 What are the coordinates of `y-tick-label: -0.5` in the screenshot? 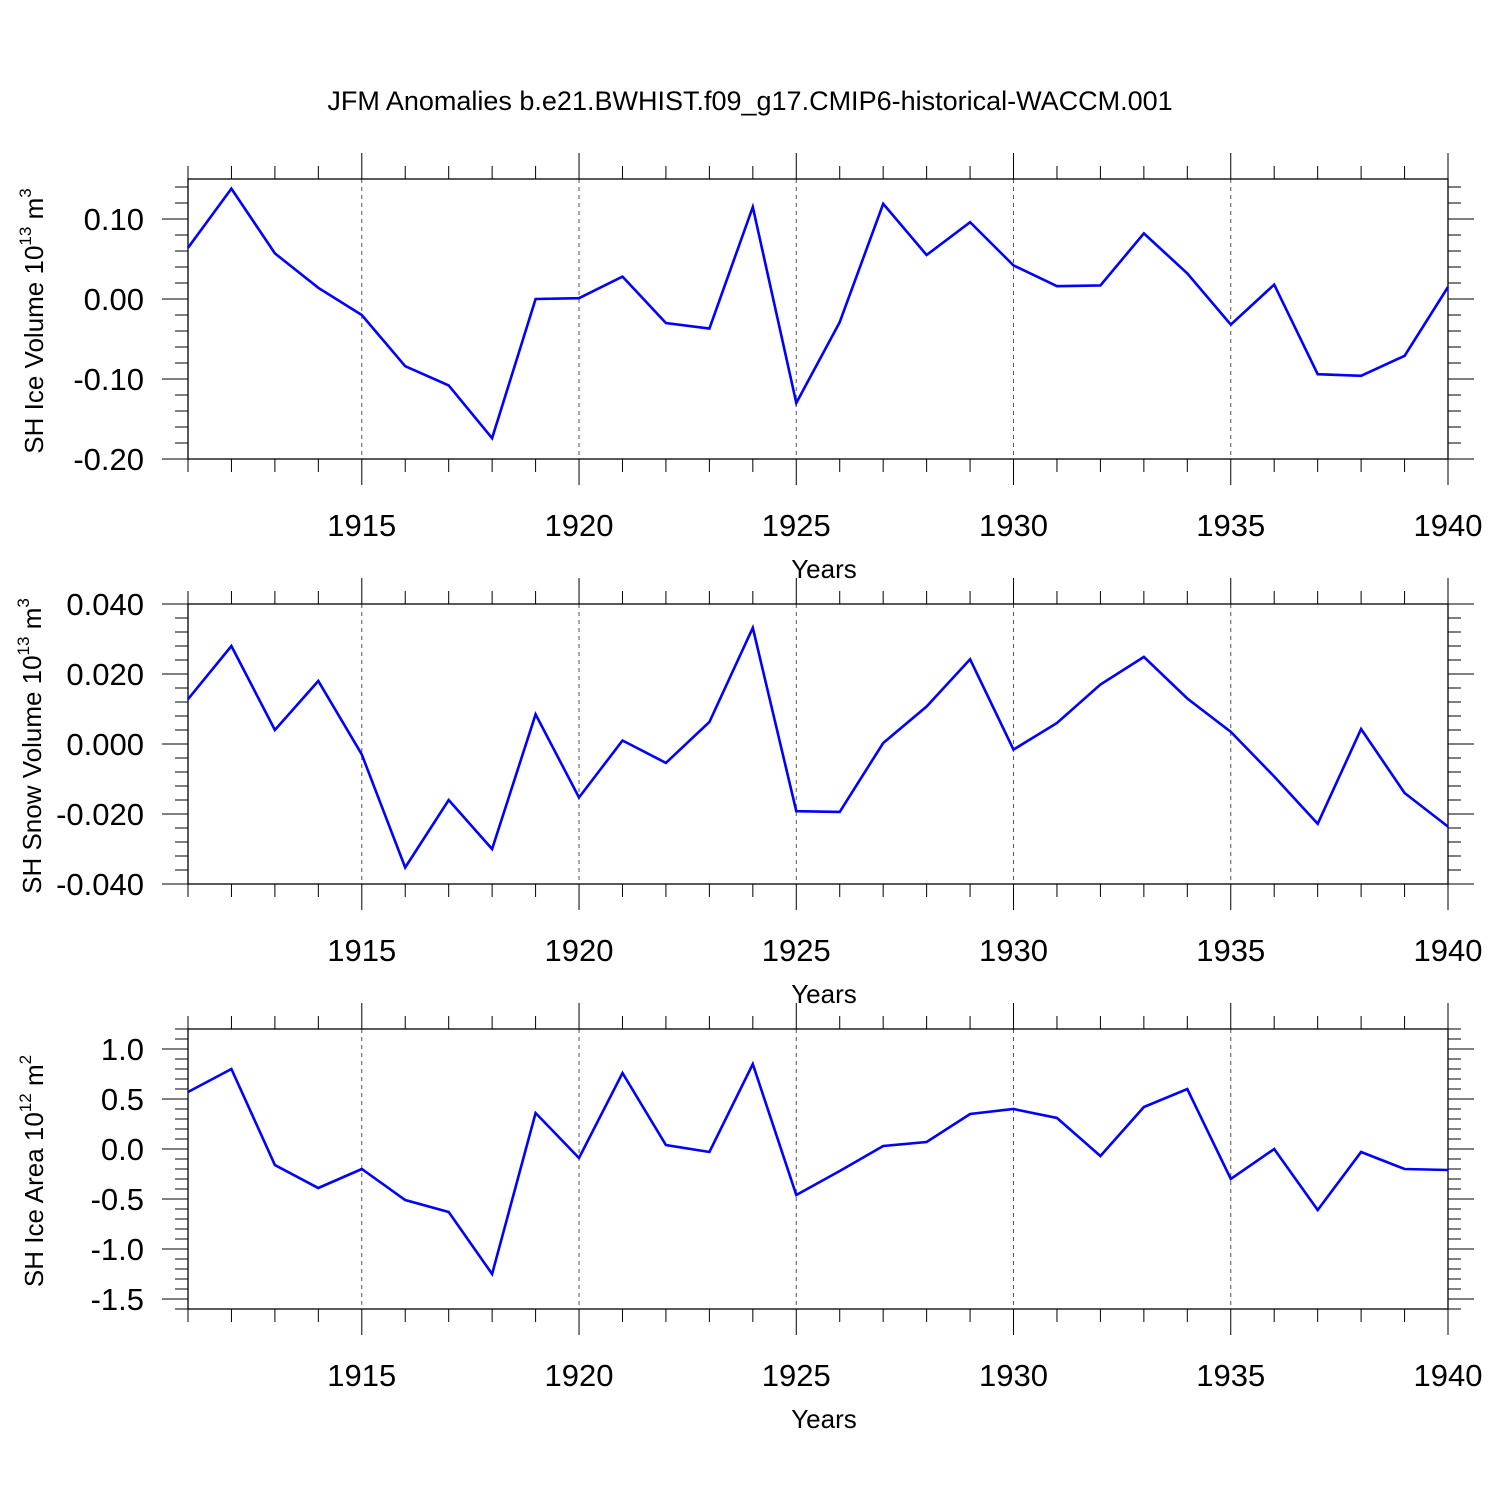 It's located at (117, 1199).